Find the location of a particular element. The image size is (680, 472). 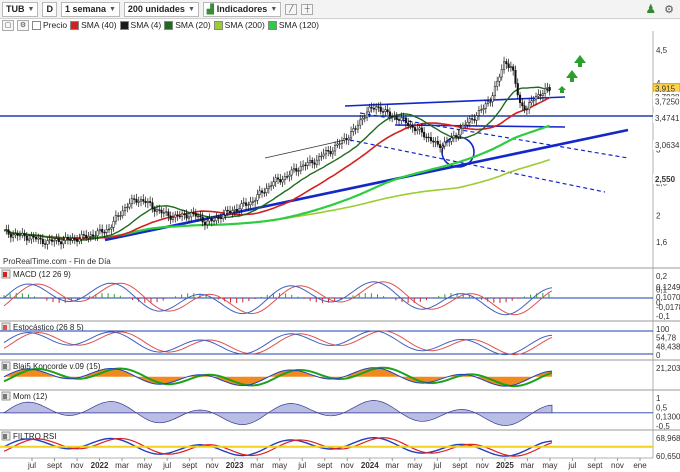

panel-tick-label: 0,1 is located at coordinates (662, 289).